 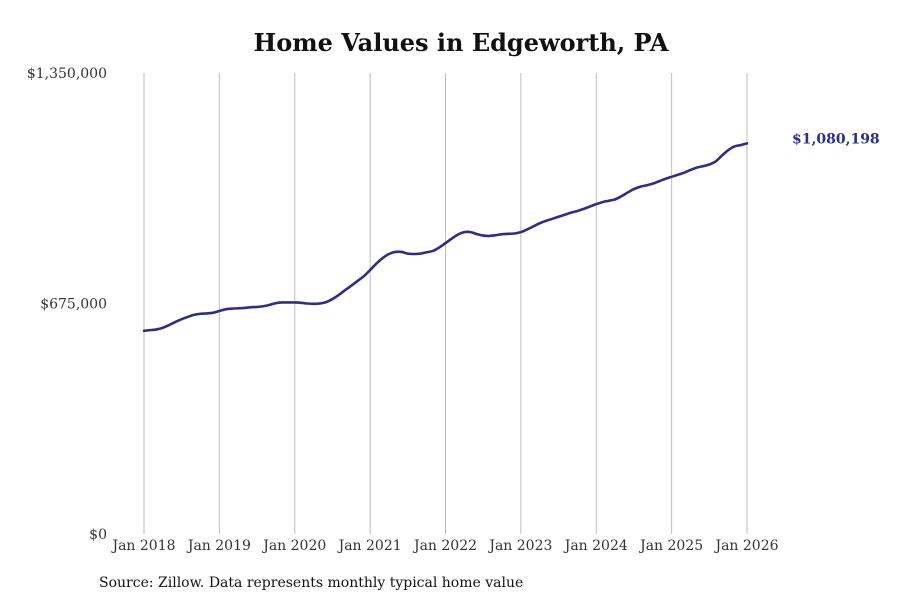 What do you see at coordinates (369, 546) in the screenshot?
I see `x-tick-label: Jan 2021` at bounding box center [369, 546].